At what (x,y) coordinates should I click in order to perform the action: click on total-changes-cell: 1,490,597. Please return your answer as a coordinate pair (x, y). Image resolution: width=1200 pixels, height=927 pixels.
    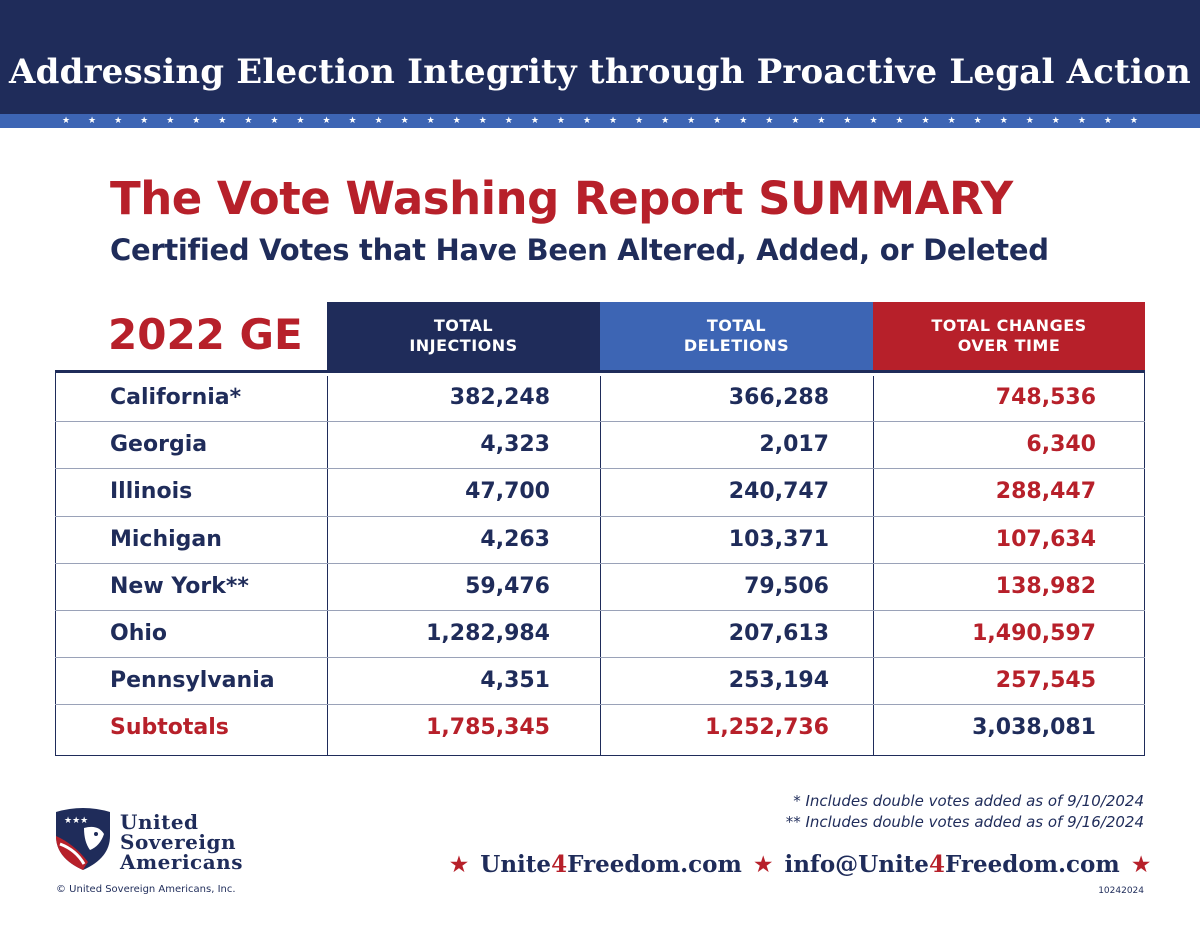
    Looking at the image, I should click on (1034, 633).